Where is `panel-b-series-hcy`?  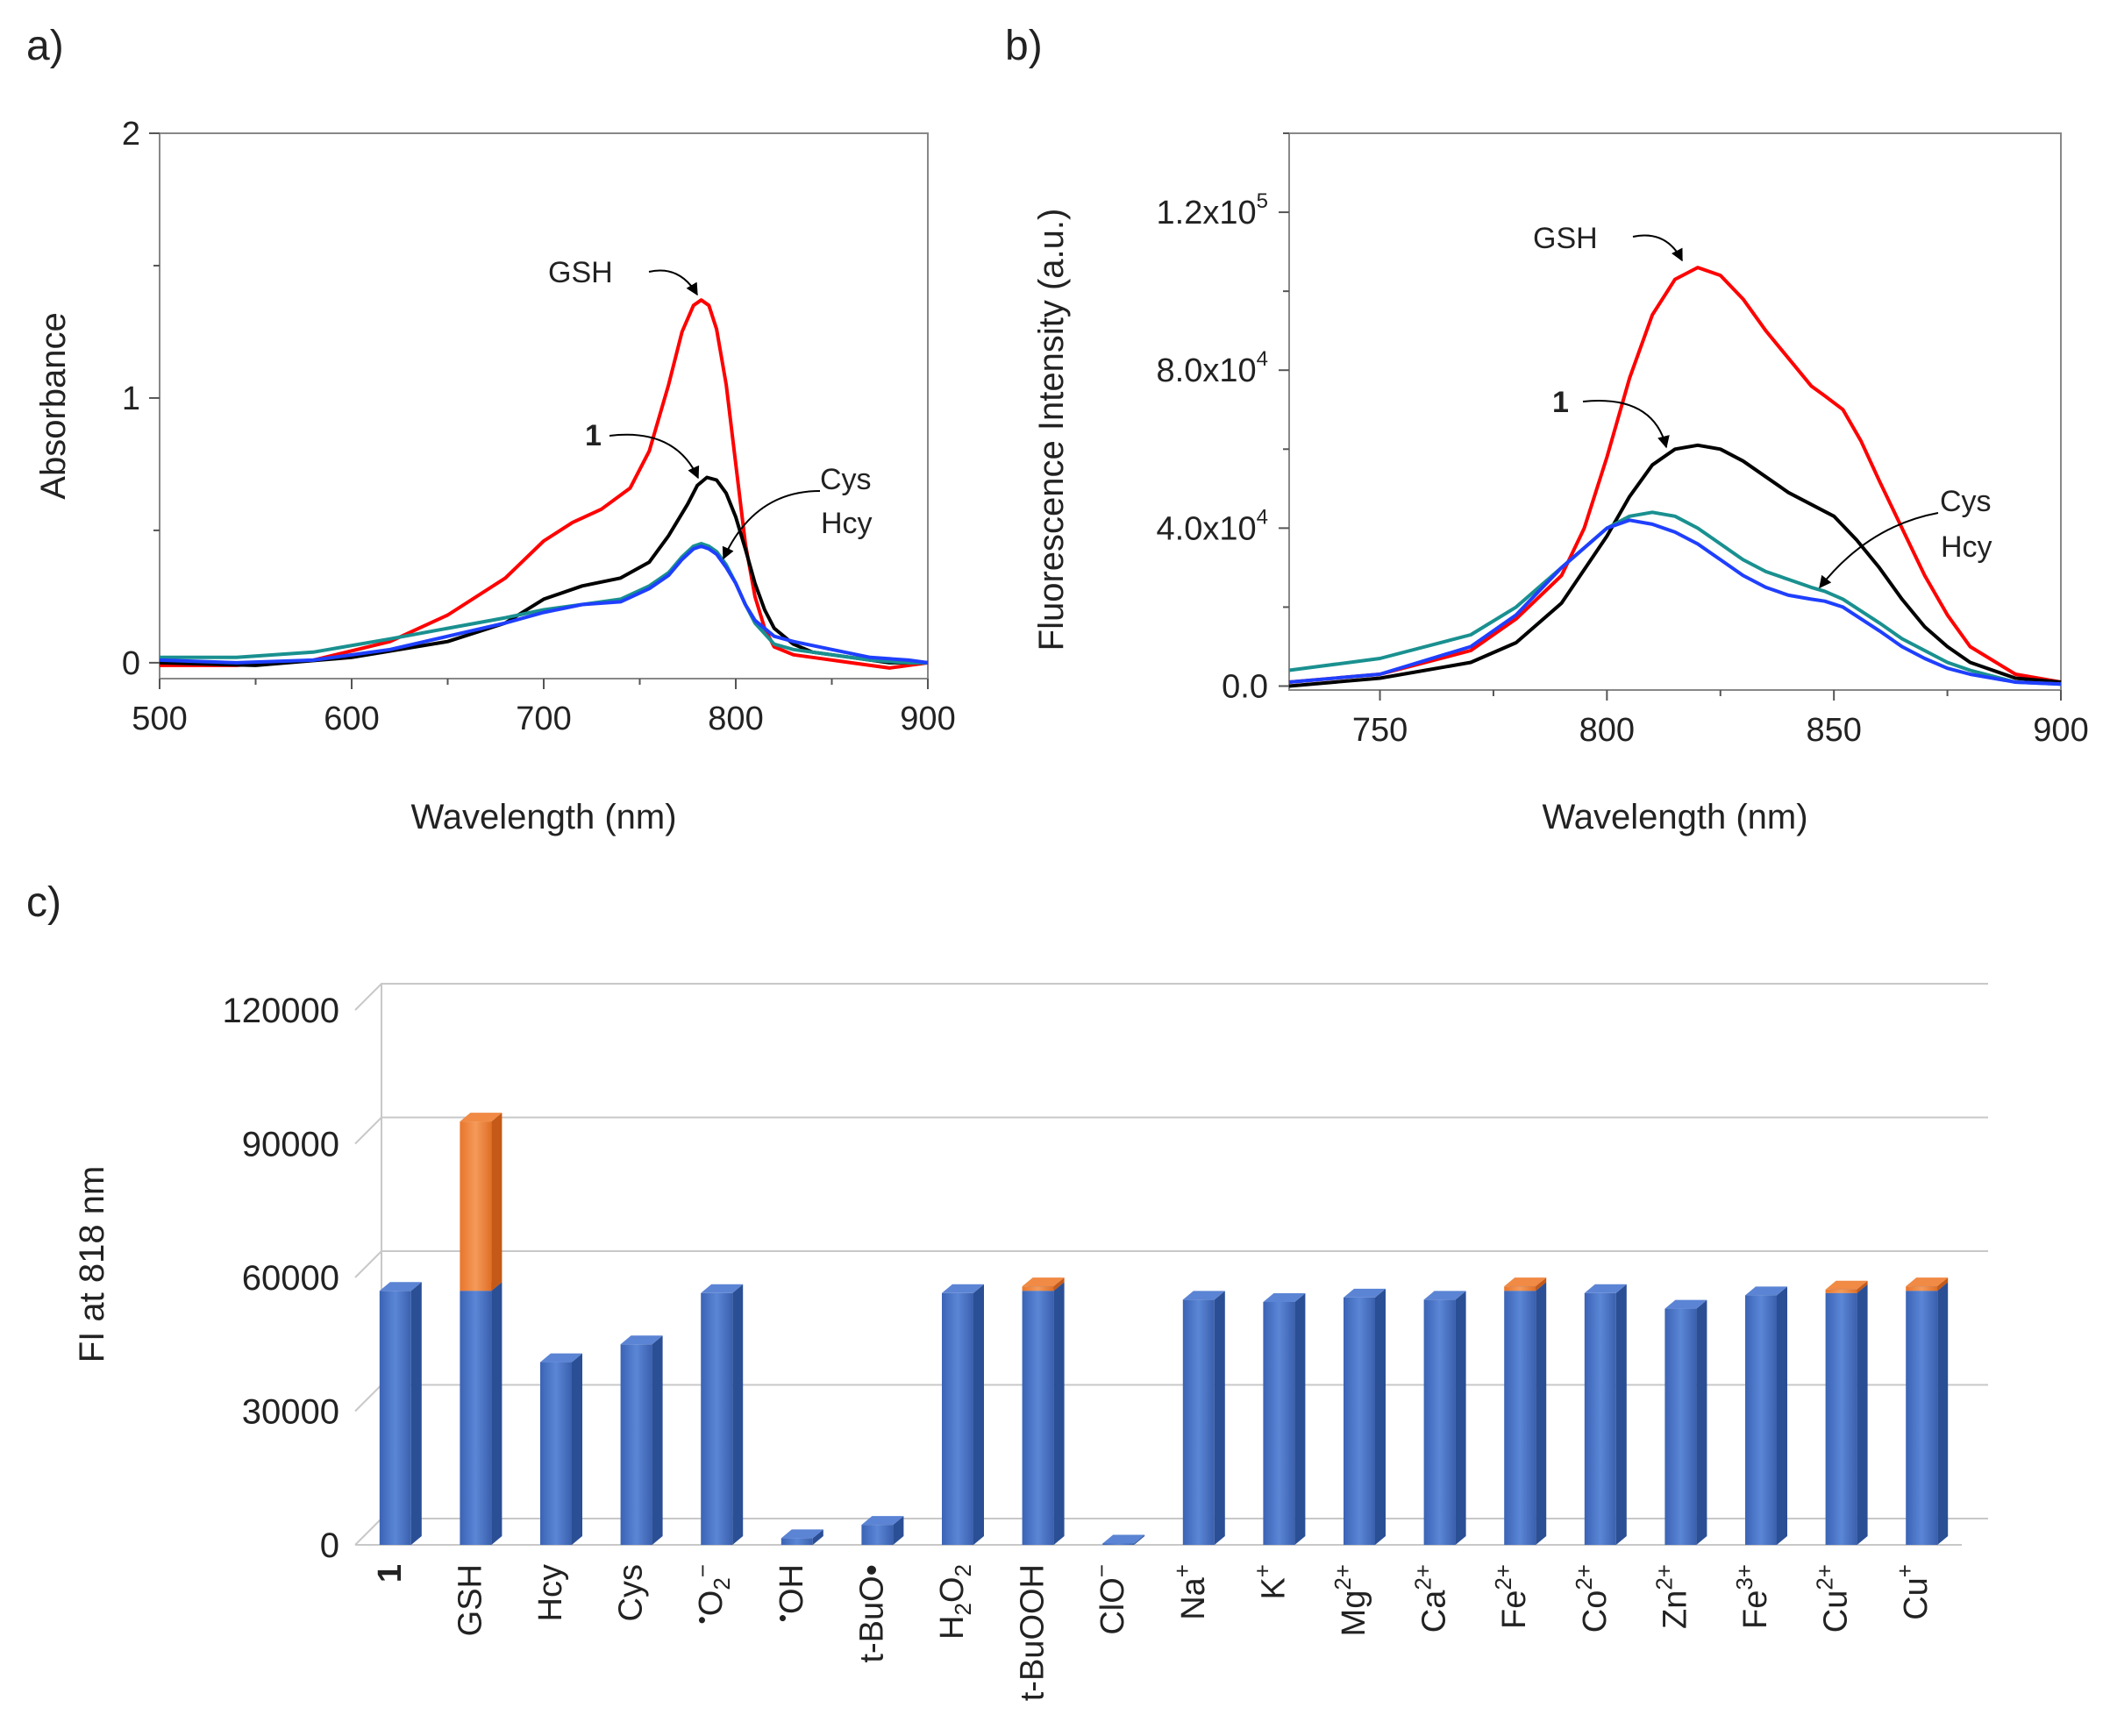
panel-b-series-hcy is located at coordinates (1675, 602).